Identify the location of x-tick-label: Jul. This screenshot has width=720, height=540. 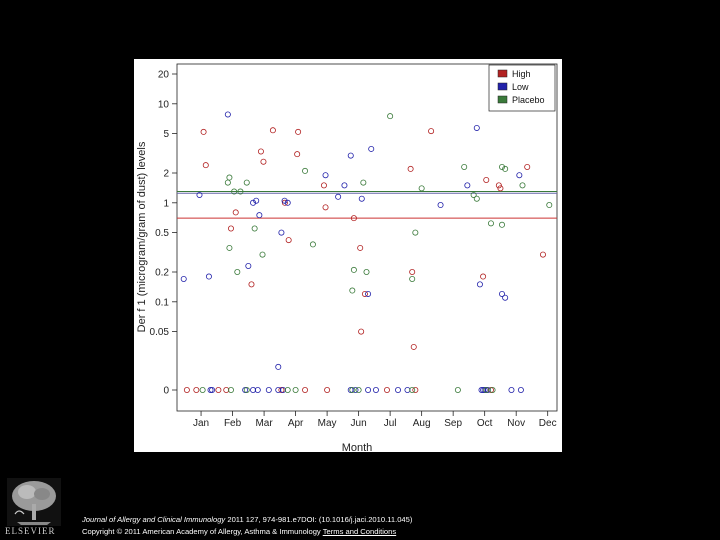
(390, 423).